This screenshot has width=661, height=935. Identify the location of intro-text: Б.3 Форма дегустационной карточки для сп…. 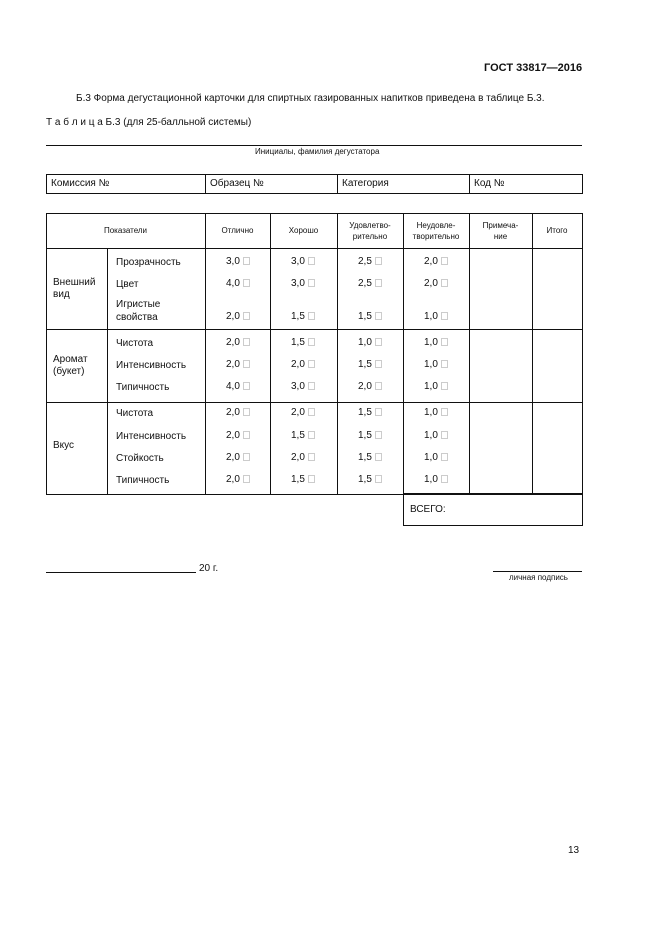
(310, 98).